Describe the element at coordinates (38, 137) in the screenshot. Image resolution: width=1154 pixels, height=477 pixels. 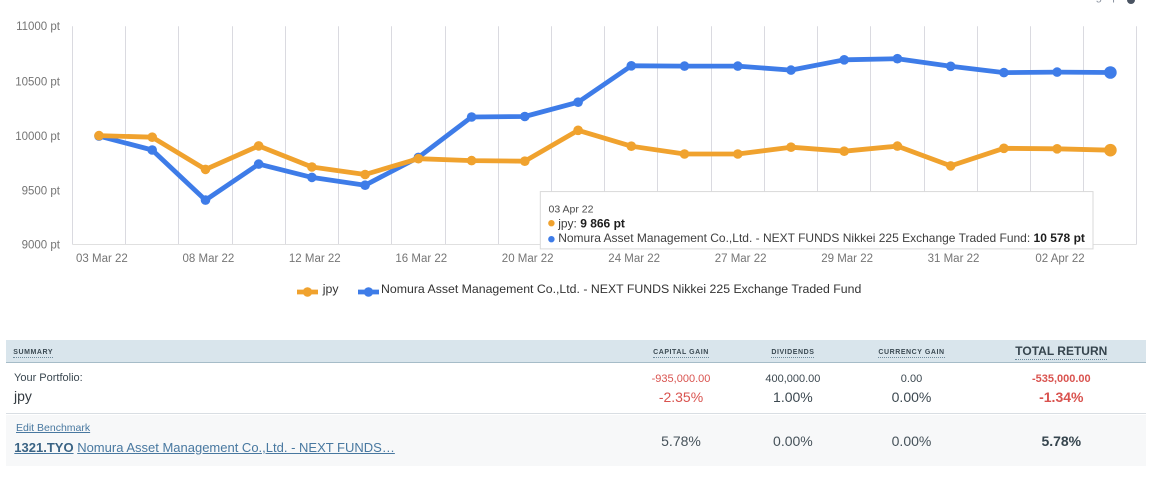
I see `svg-text: 10000 pt` at that location.